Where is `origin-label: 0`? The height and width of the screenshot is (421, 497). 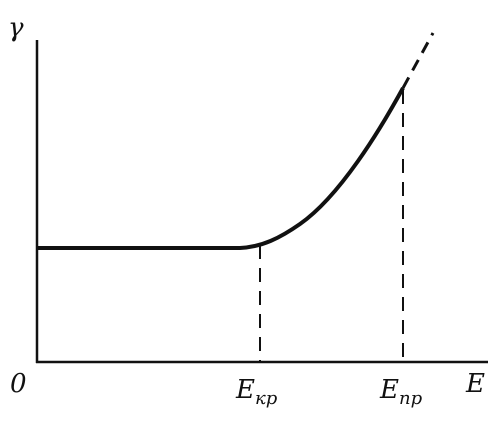
origin-label: 0 is located at coordinates (18, 384).